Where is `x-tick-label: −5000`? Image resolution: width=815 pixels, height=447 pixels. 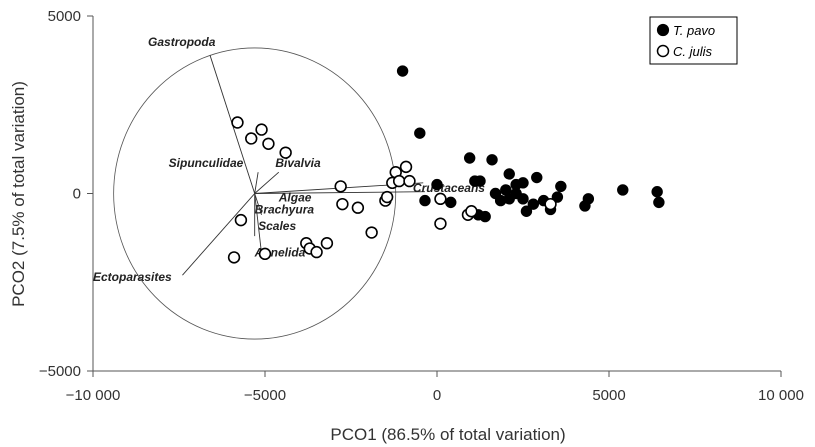
x-tick-label: −5000 is located at coordinates (265, 395).